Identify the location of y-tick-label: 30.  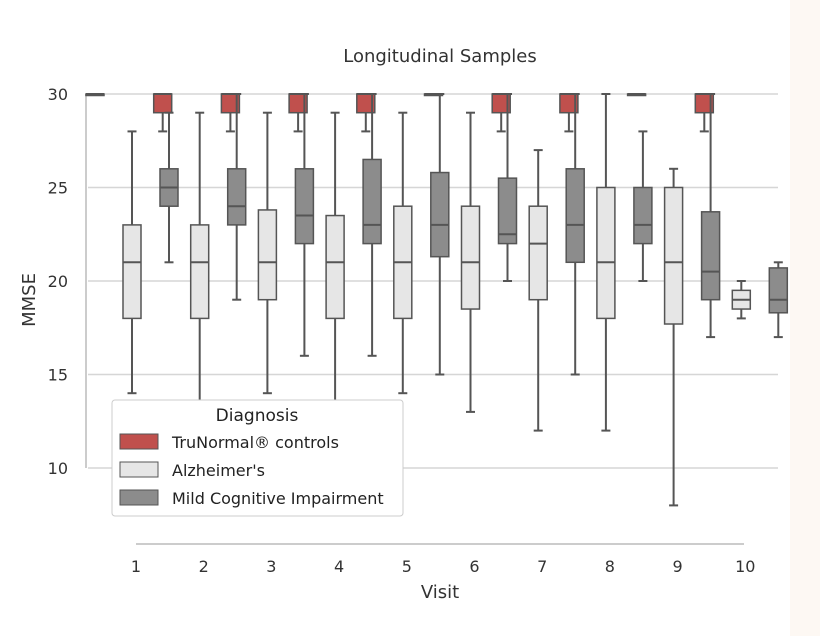
(58, 94).